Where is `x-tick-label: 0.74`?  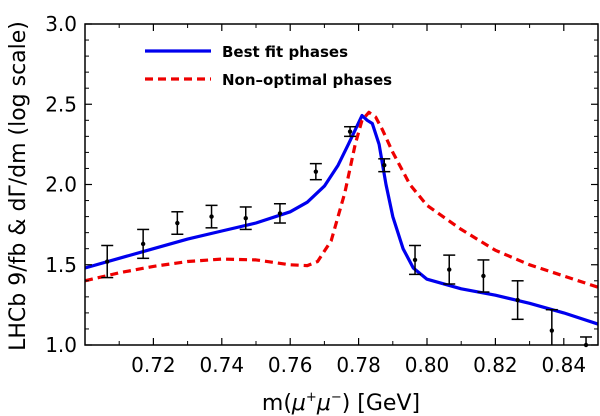
x-tick-label: 0.74 is located at coordinates (222, 365).